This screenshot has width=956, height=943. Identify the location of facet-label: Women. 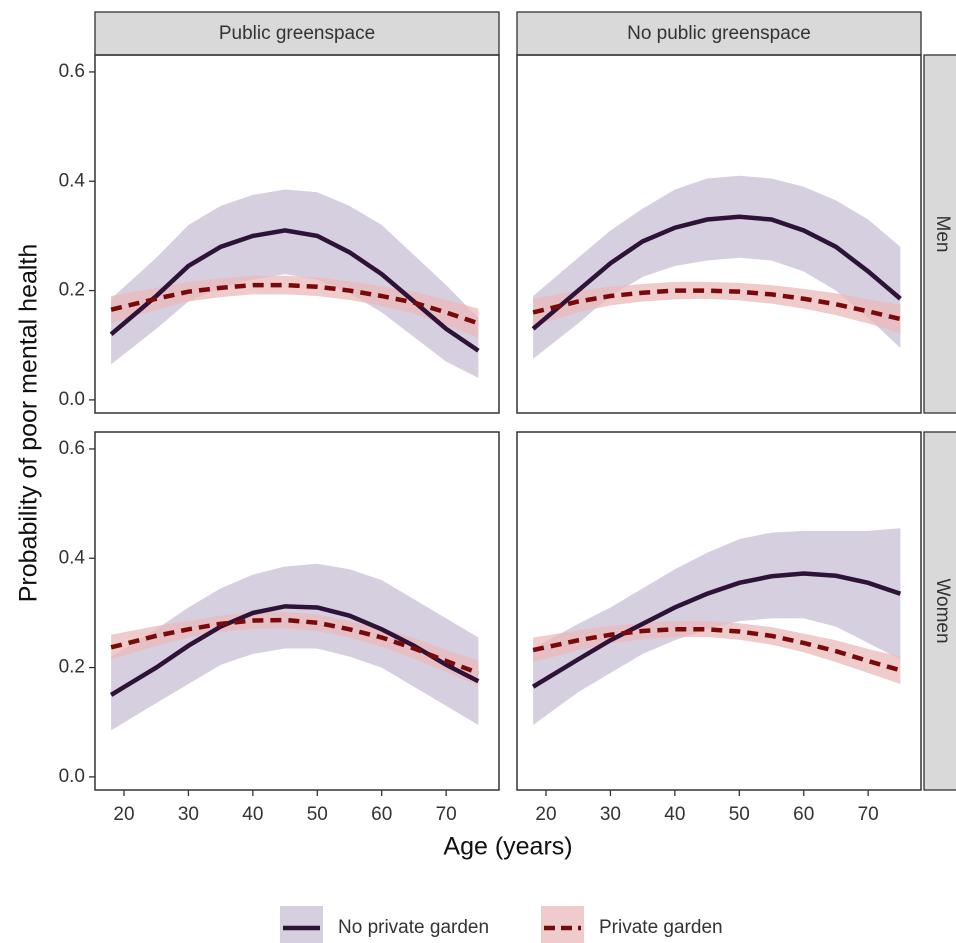
(942, 610).